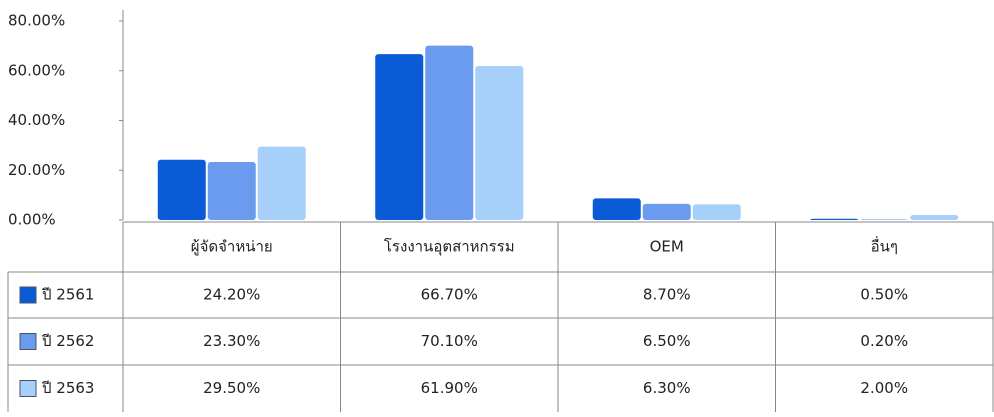  What do you see at coordinates (884, 246) in the screenshot?
I see `category-label: อื่นๆ` at bounding box center [884, 246].